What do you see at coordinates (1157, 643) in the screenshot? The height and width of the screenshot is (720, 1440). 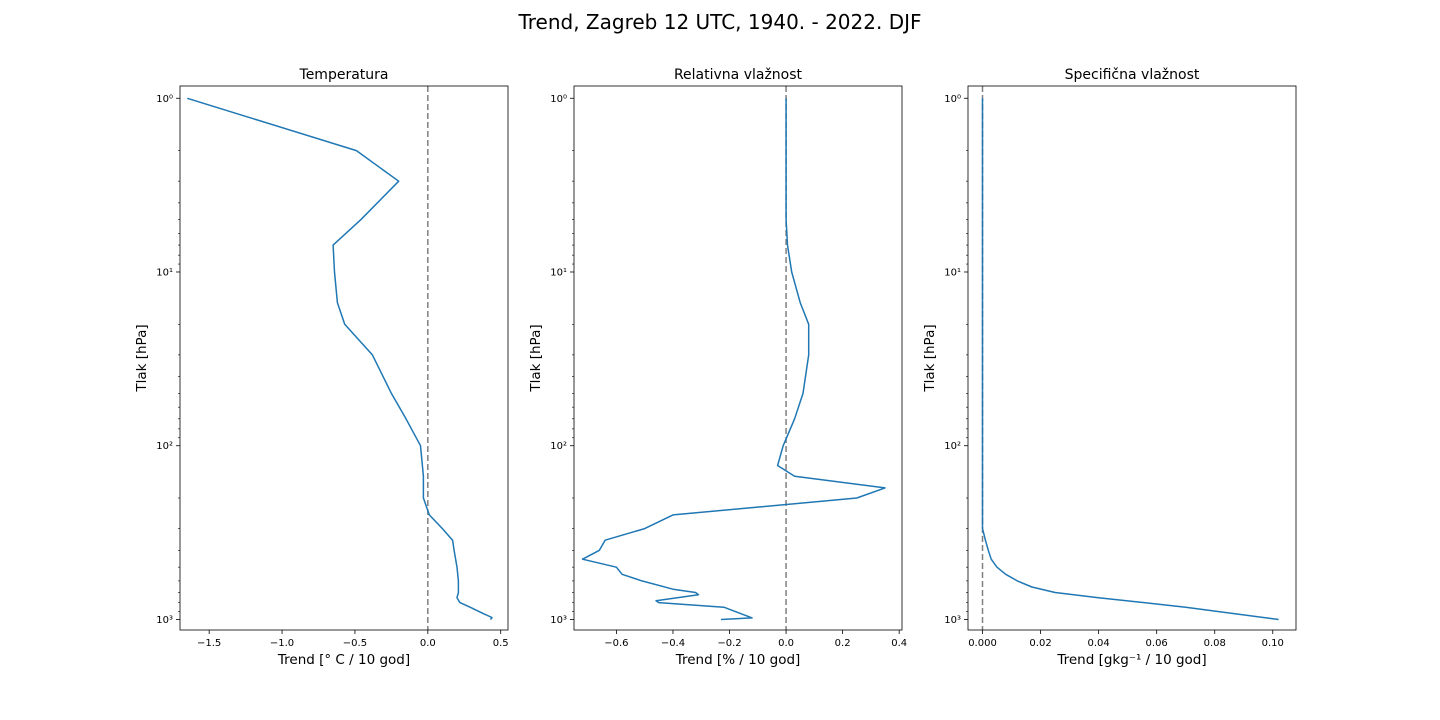 I see `x-tick-label: 0.06` at bounding box center [1157, 643].